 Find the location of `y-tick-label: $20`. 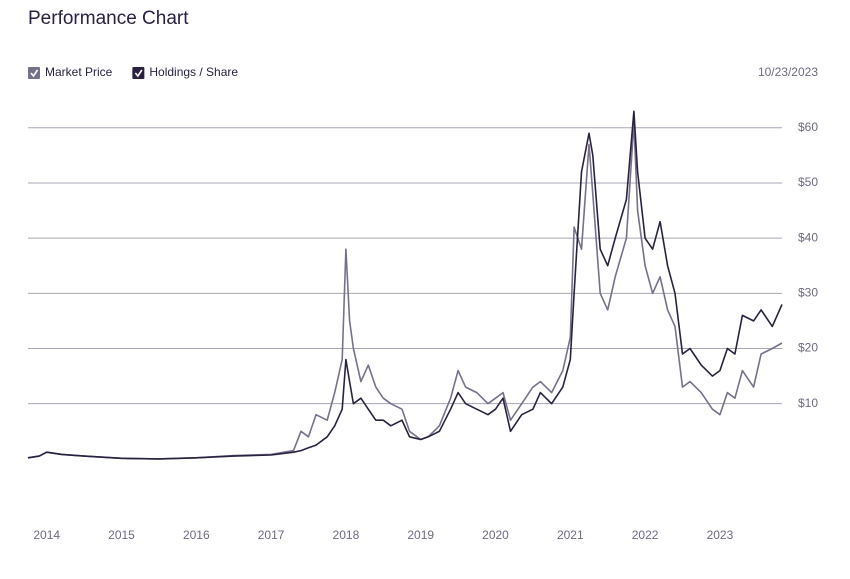

y-tick-label: $20 is located at coordinates (808, 348).